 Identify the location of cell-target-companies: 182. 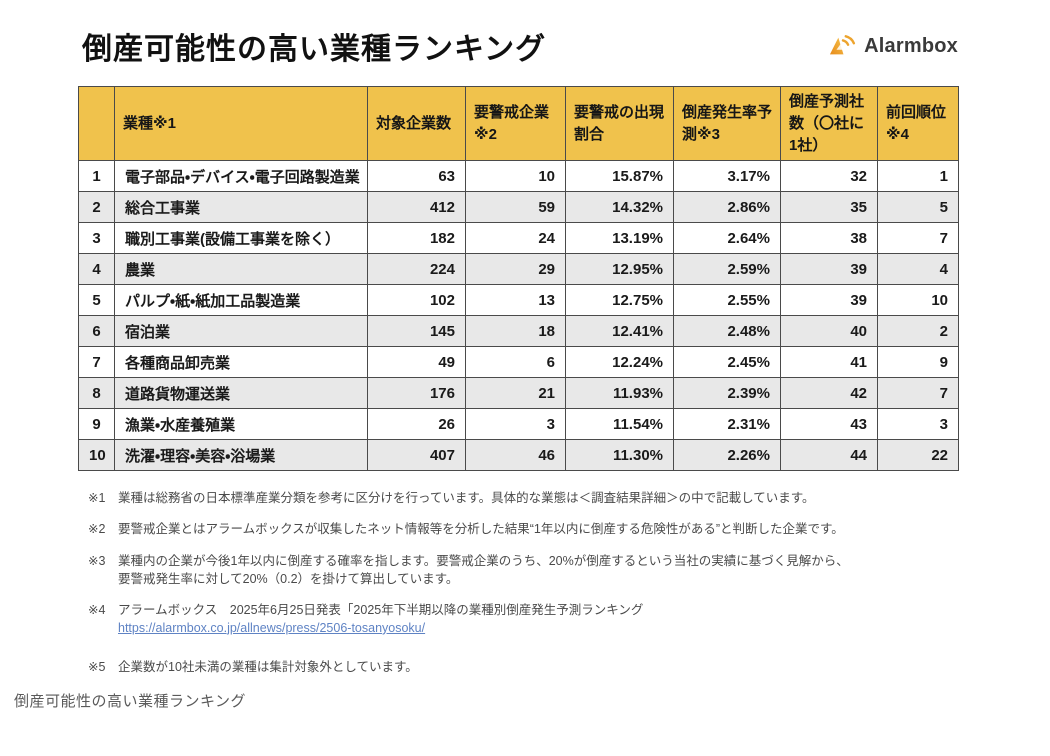
(416, 238).